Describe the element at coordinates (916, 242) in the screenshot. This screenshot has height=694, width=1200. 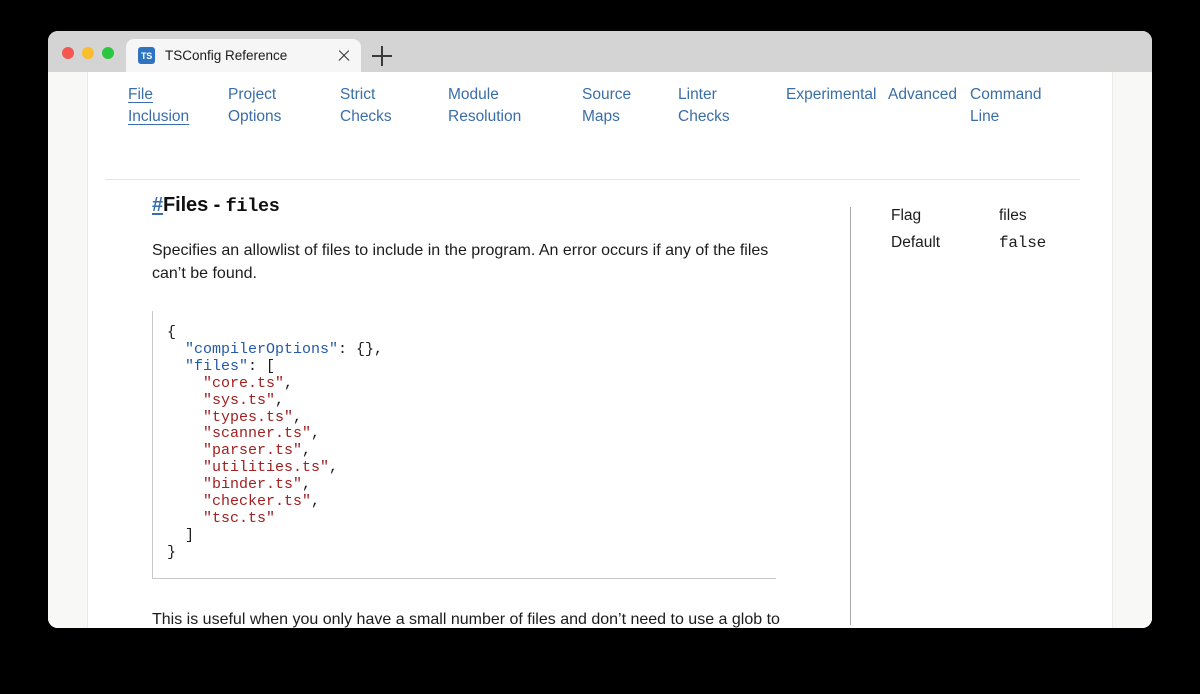
I see `meta-label-default: Default` at that location.